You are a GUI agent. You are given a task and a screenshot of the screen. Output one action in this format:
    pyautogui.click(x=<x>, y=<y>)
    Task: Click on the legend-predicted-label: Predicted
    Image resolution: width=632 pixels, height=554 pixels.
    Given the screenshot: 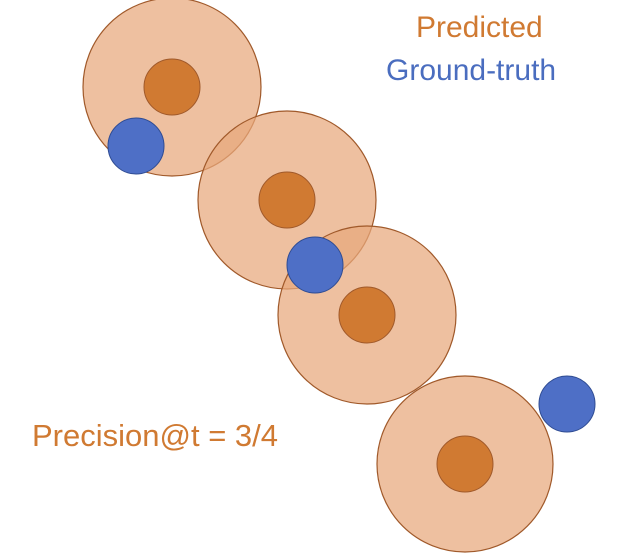 What is the action you would take?
    pyautogui.click(x=479, y=27)
    